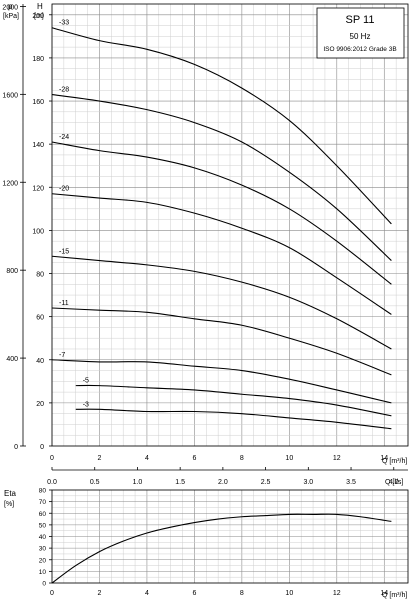  I want to click on eta-x-tick-label: 4, so click(147, 593).